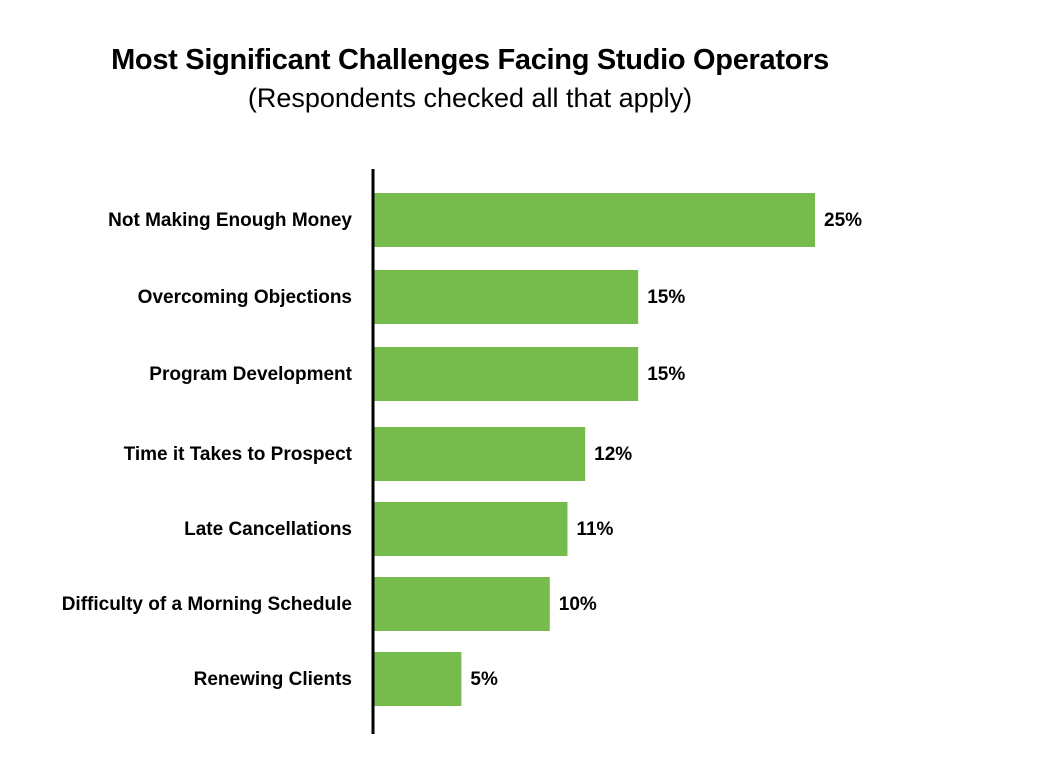 This screenshot has height=762, width=1040. Describe the element at coordinates (578, 604) in the screenshot. I see `value-label: 10%` at that location.